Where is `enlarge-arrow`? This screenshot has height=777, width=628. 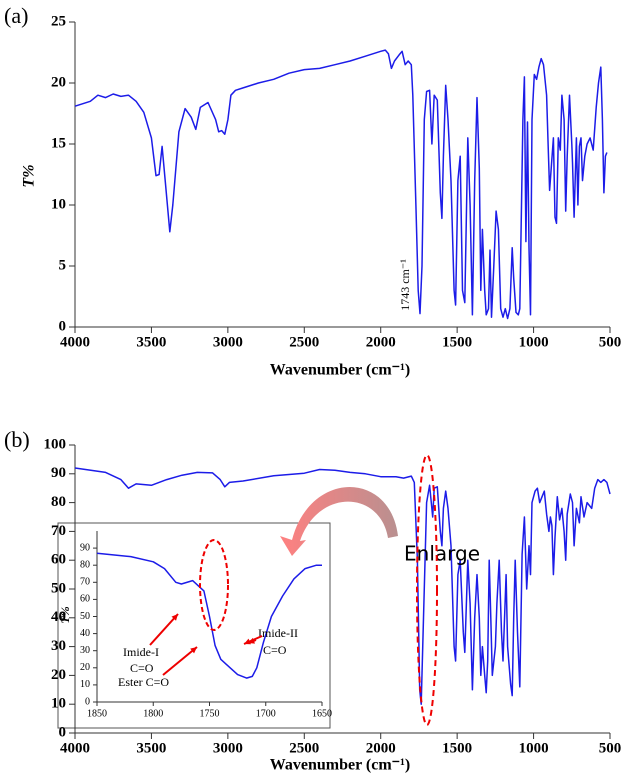
enlarge-arrow is located at coordinates (339, 521).